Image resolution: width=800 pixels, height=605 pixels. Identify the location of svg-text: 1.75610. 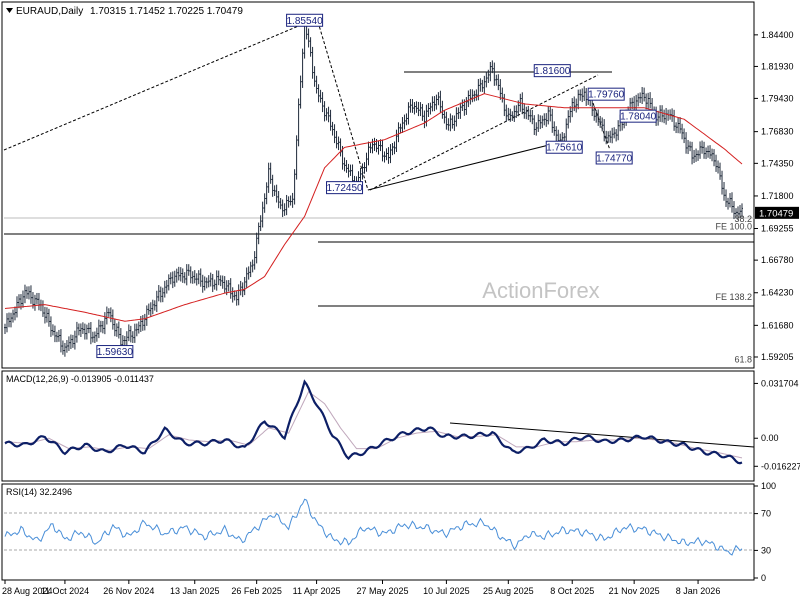
(564, 148).